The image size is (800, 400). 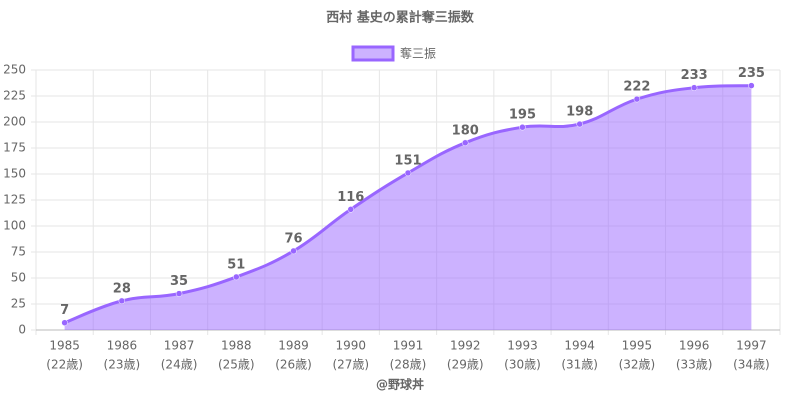 What do you see at coordinates (293, 238) in the screenshot?
I see `data-label: 76` at bounding box center [293, 238].